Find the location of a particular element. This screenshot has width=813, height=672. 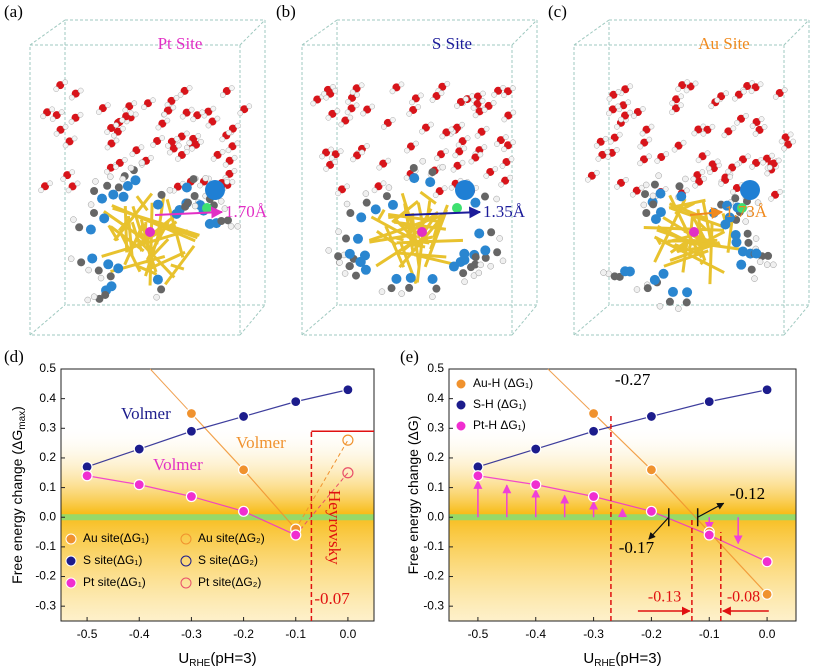

ref-label: -0.27 is located at coordinates (633, 379).